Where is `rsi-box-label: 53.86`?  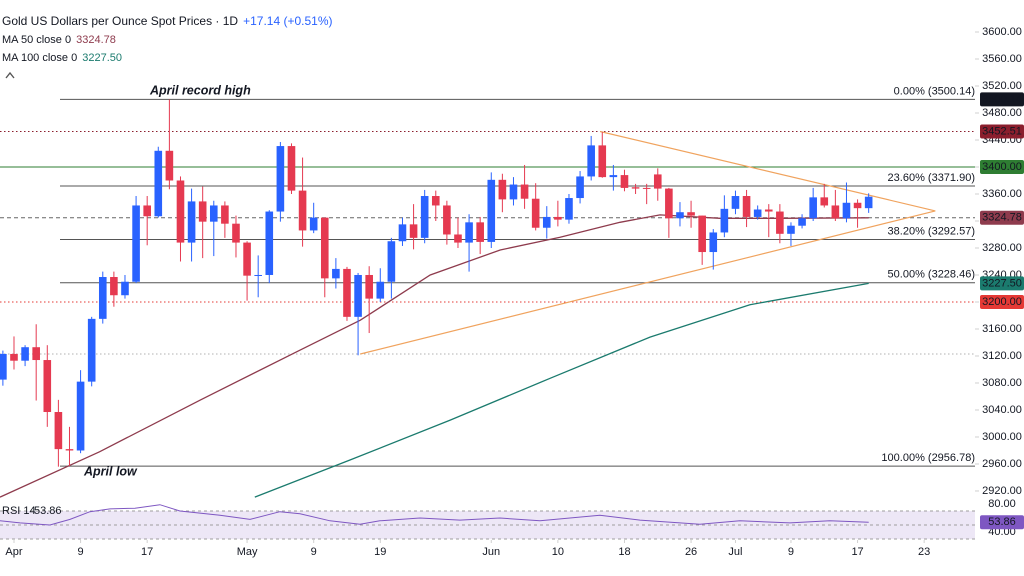 rsi-box-label: 53.86 is located at coordinates (1002, 522).